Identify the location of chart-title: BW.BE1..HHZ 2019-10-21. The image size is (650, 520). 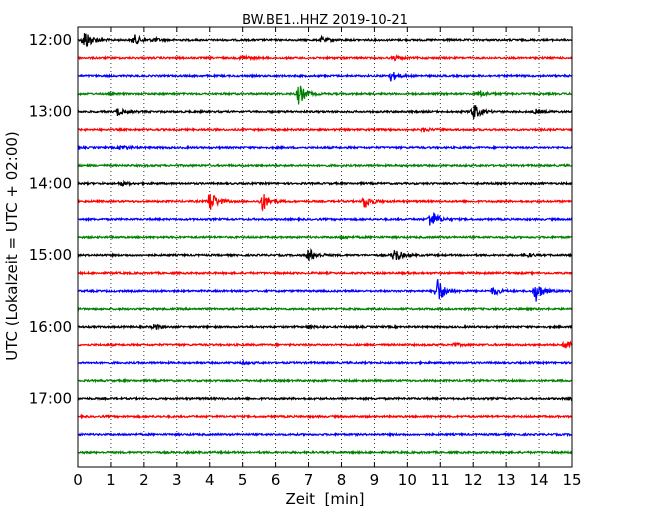
(325, 20).